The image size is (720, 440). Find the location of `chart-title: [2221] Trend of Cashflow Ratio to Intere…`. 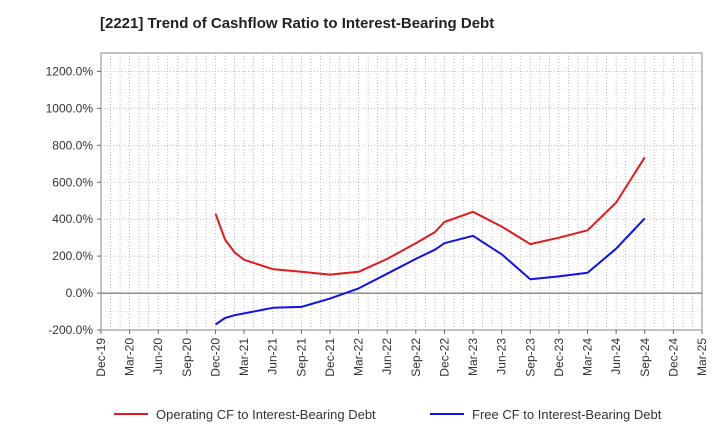

chart-title: [2221] Trend of Cashflow Ratio to Intere… is located at coordinates (297, 23).